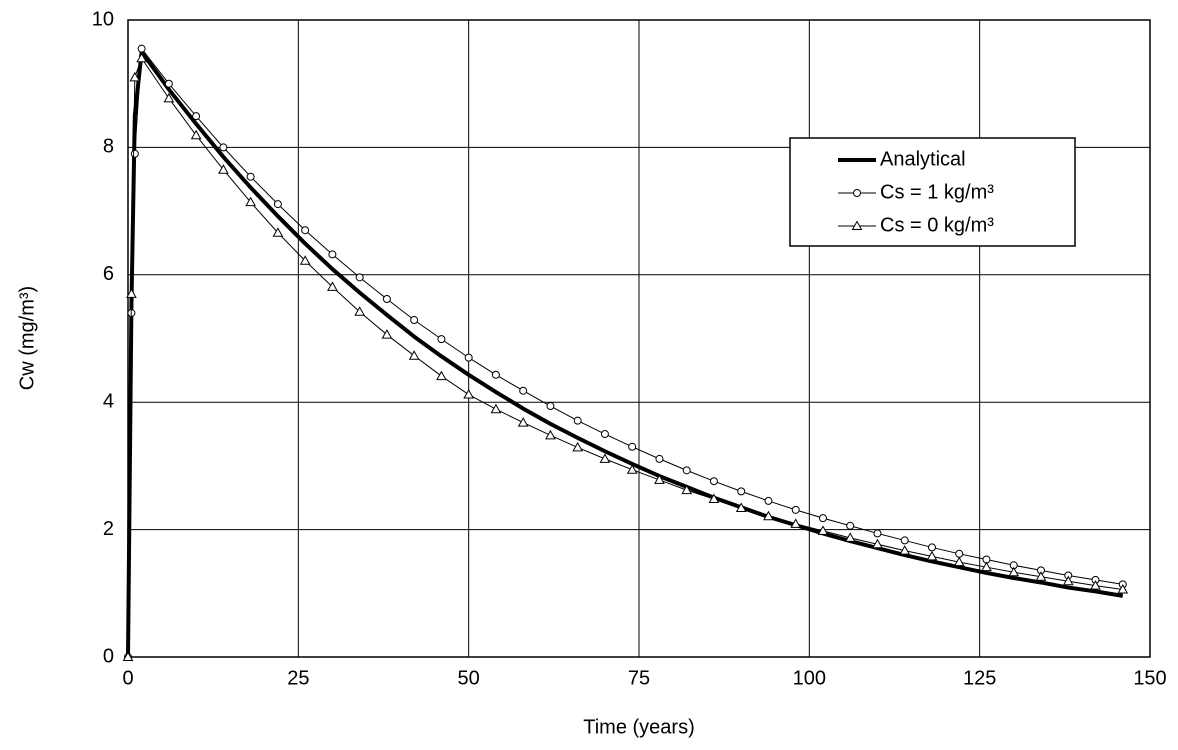 The height and width of the screenshot is (750, 1178). What do you see at coordinates (979, 678) in the screenshot?
I see `x-tick-label: 125` at bounding box center [979, 678].